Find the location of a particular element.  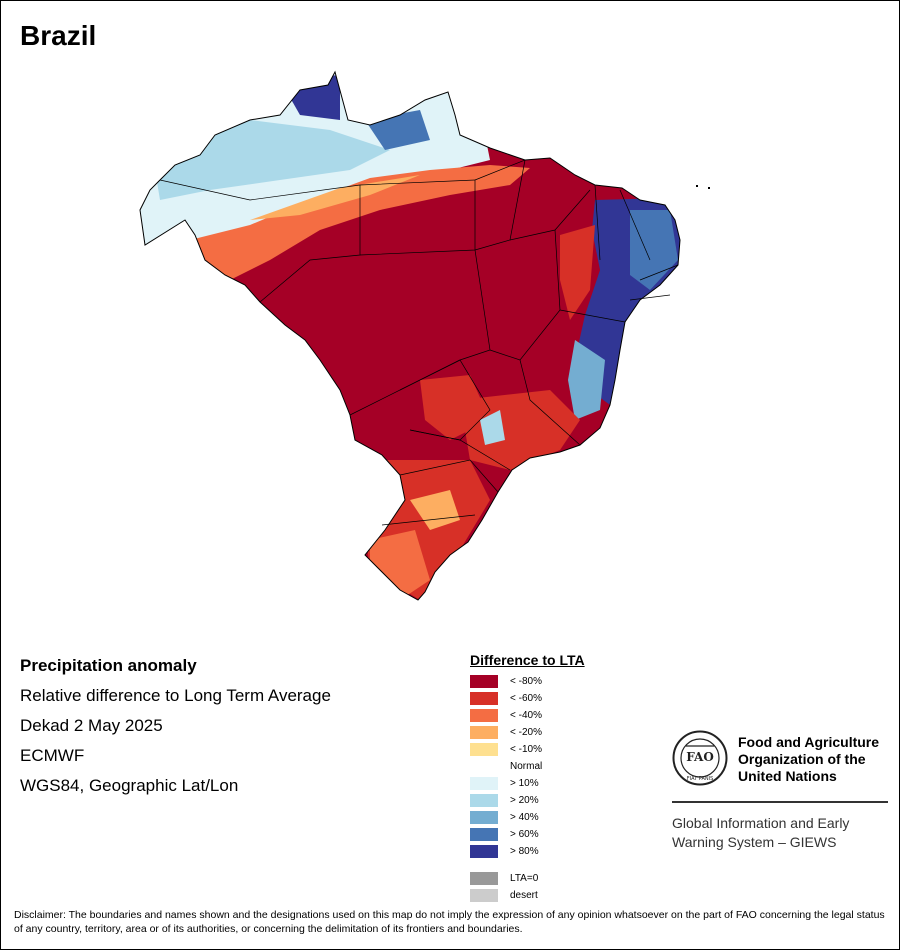

transition-band is located at coordinates (335, 232).